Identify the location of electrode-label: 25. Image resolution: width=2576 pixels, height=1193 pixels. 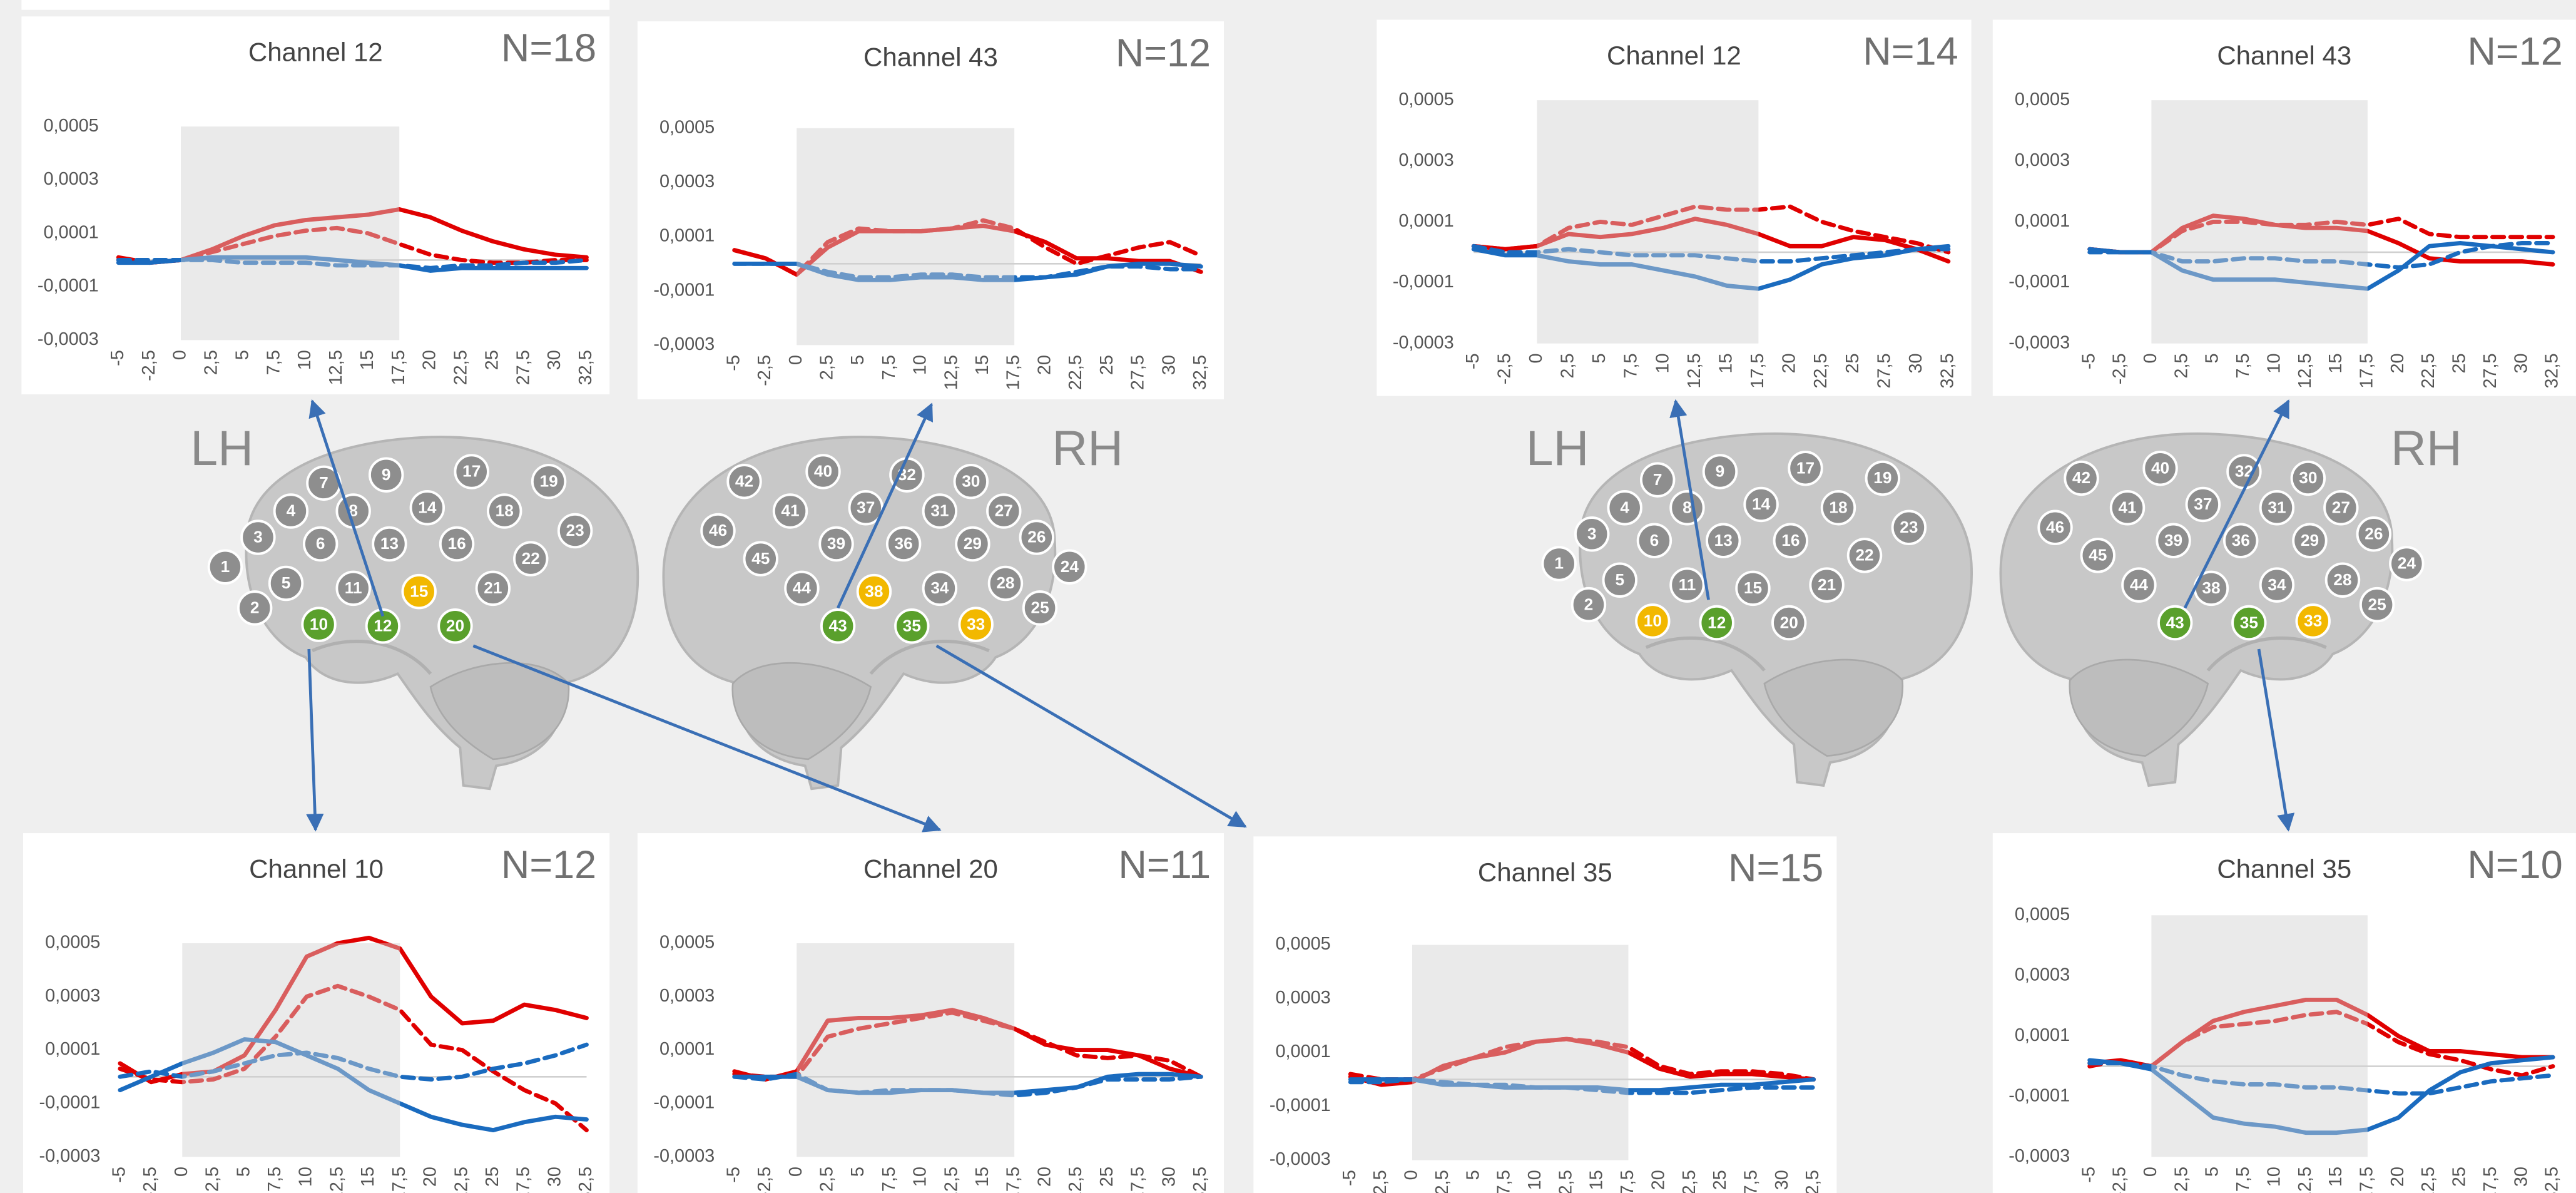
(1040, 607).